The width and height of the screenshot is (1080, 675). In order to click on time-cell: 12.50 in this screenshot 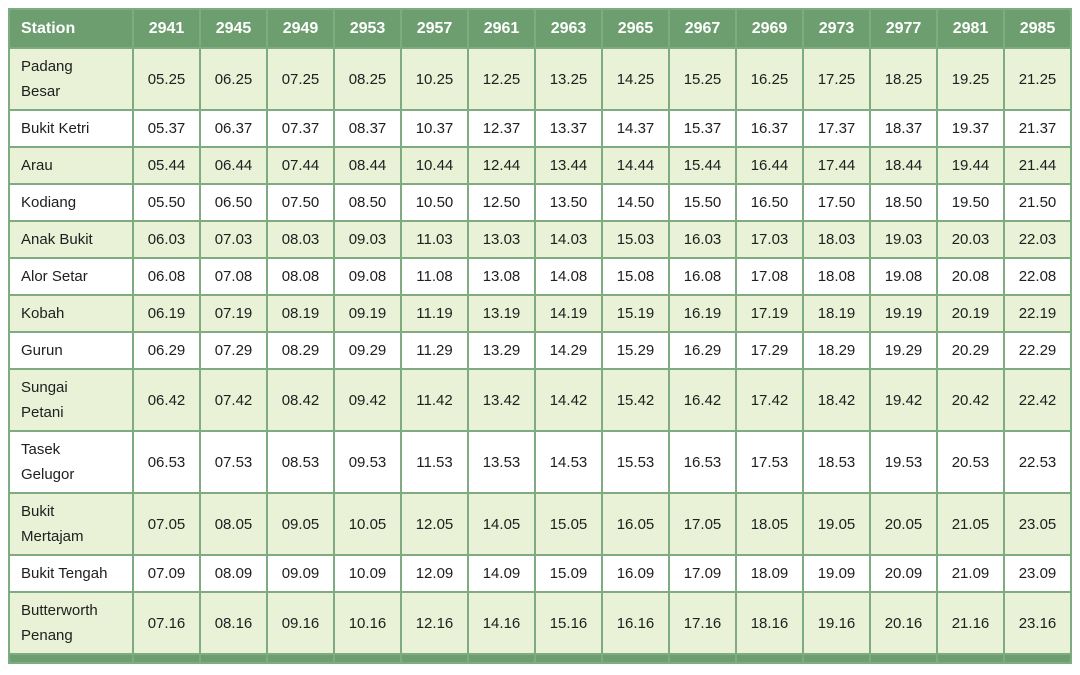, I will do `click(501, 202)`.